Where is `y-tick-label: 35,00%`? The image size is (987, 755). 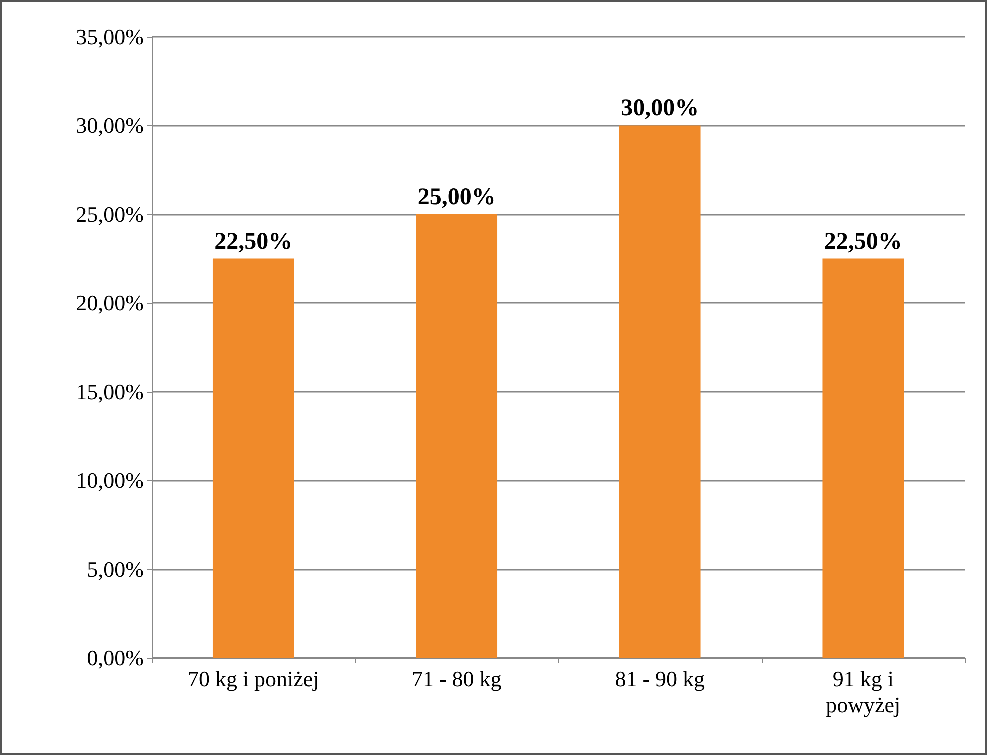
y-tick-label: 35,00% is located at coordinates (110, 37).